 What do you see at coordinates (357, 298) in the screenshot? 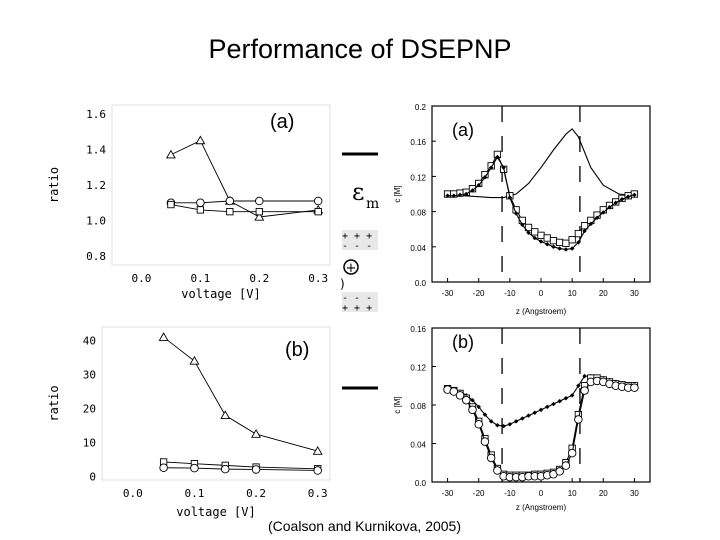
I see `charge-row-minus-bottom: - - -` at bounding box center [357, 298].